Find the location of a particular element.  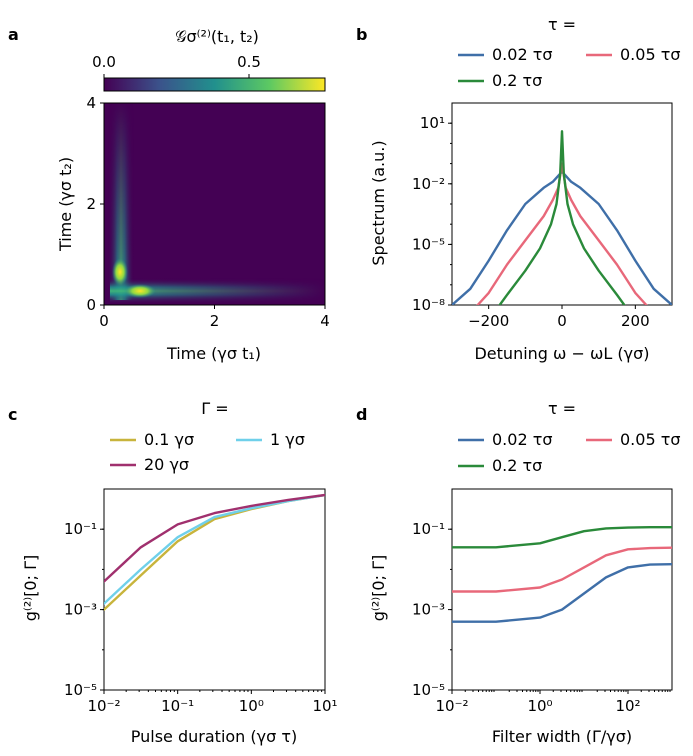

panel-label-b: b is located at coordinates (361, 34).